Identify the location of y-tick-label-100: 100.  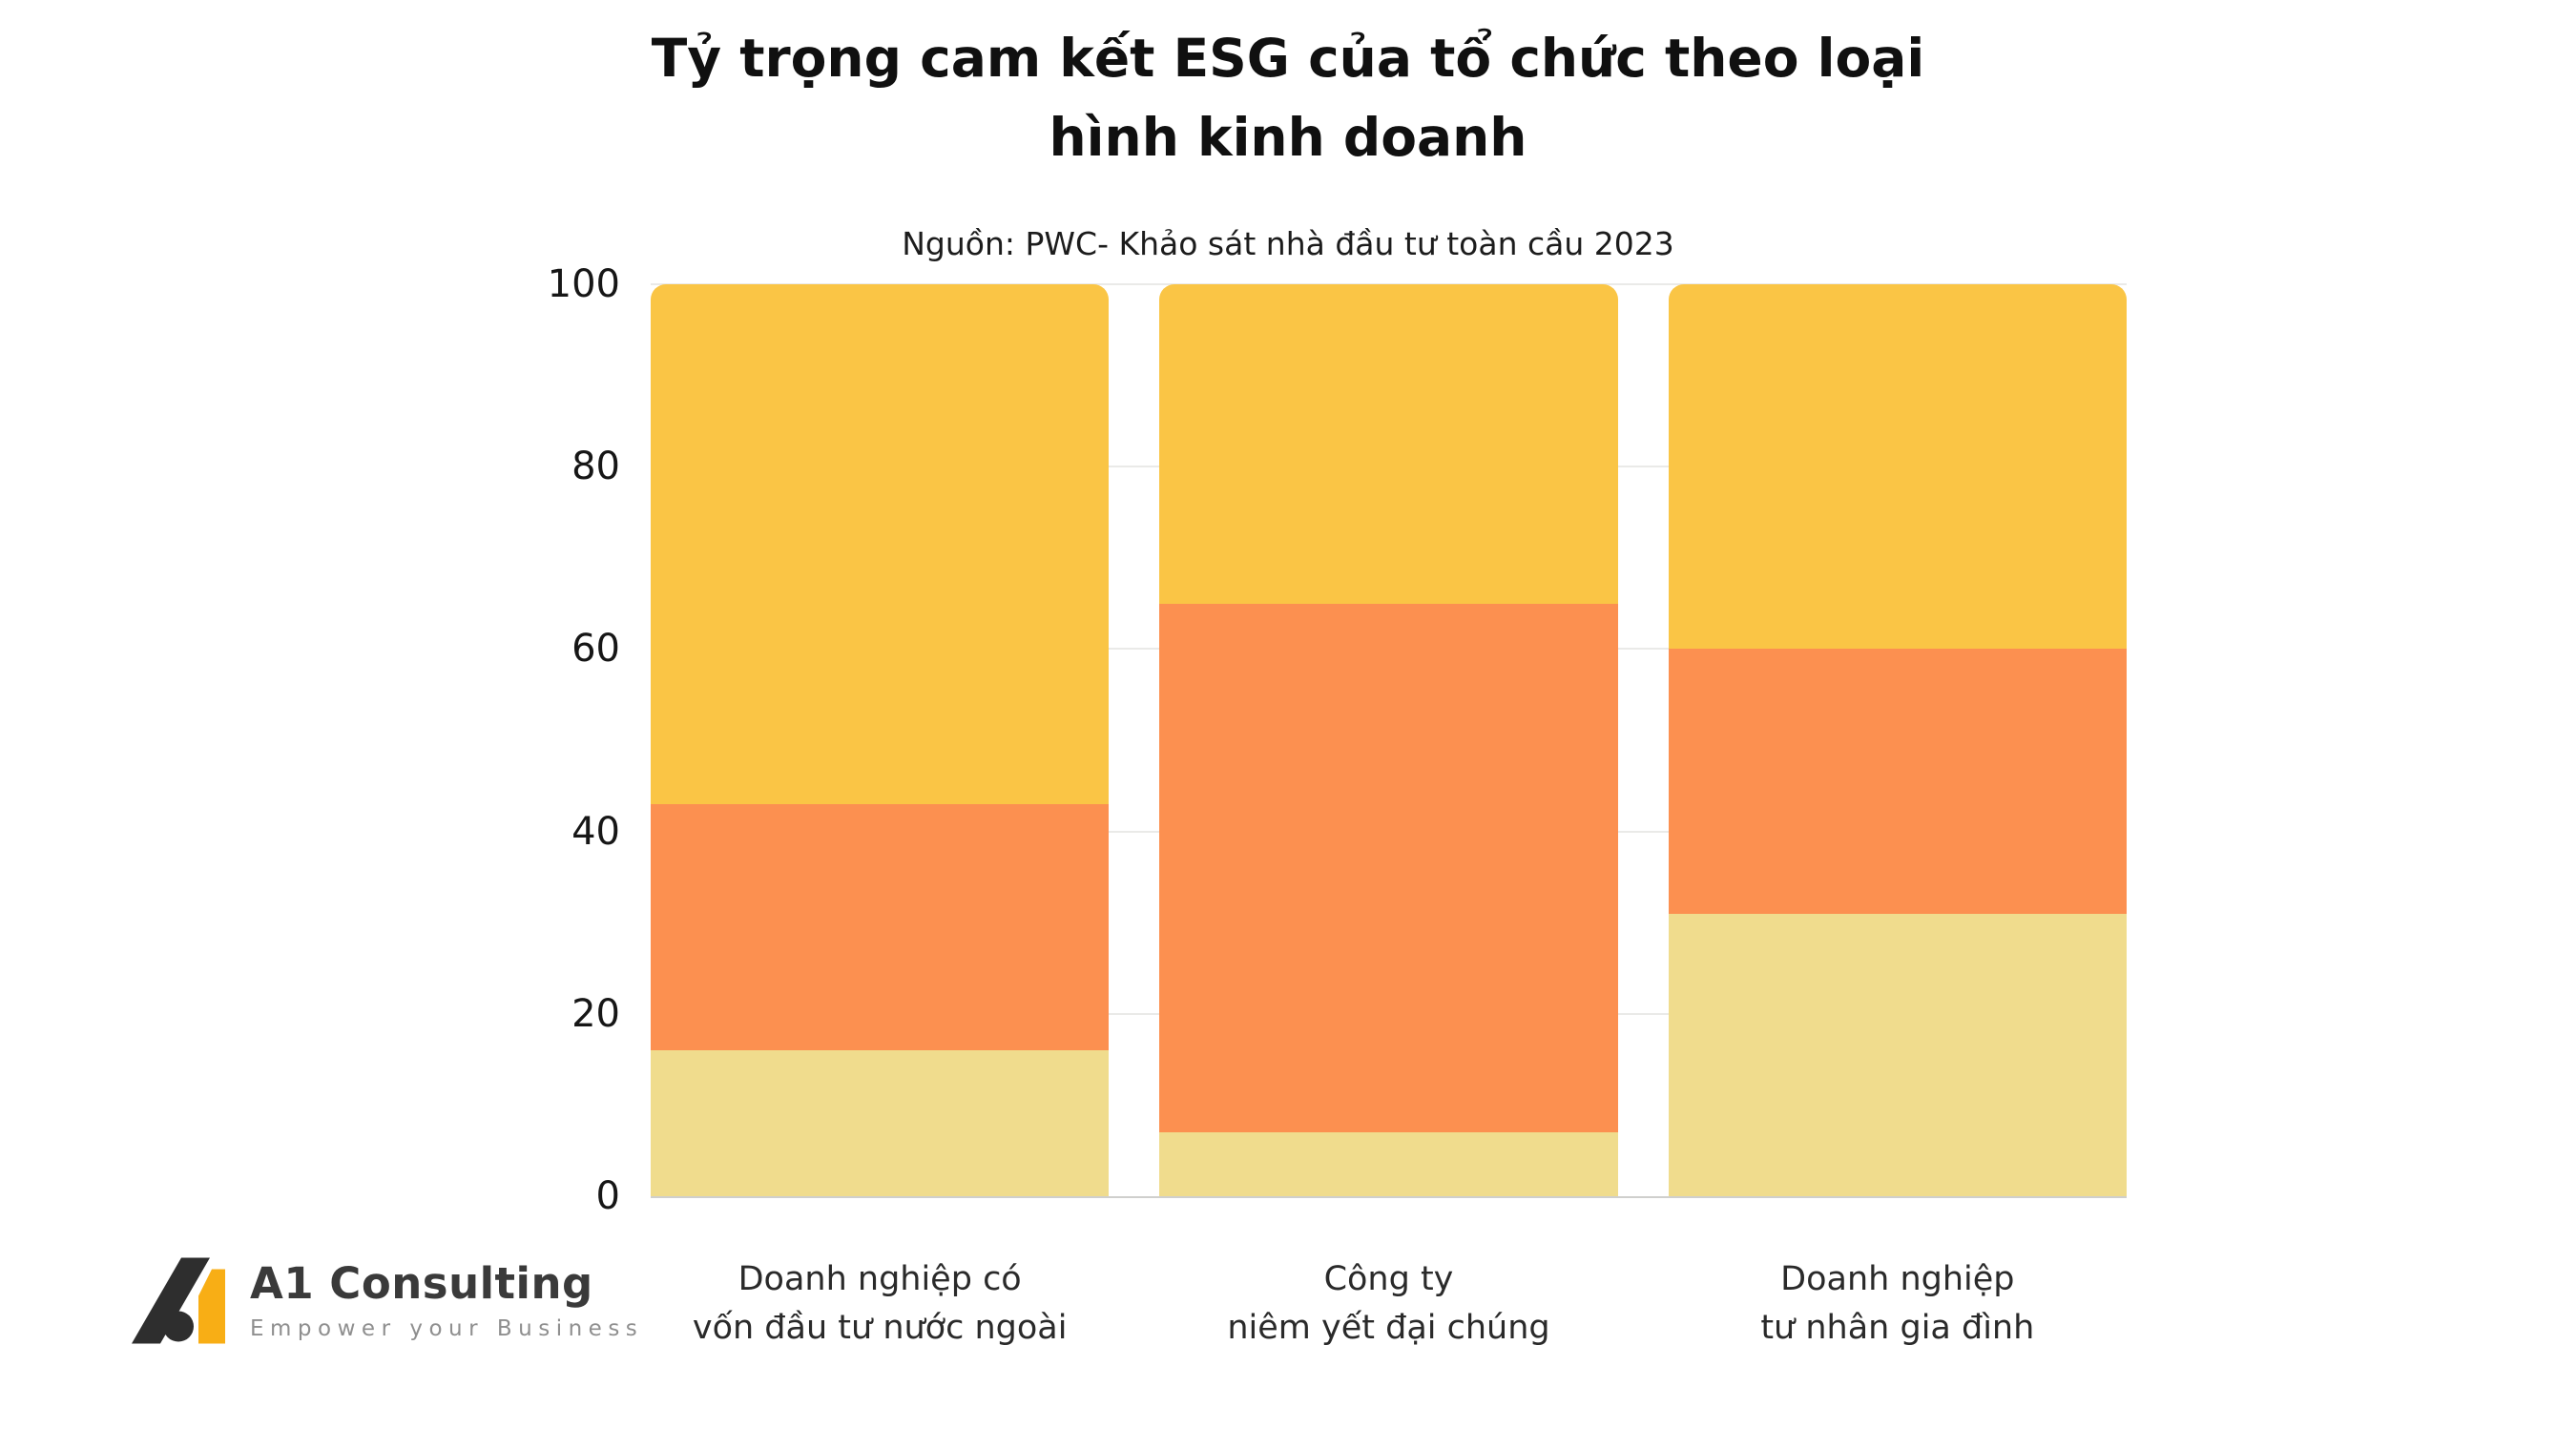
(583, 284).